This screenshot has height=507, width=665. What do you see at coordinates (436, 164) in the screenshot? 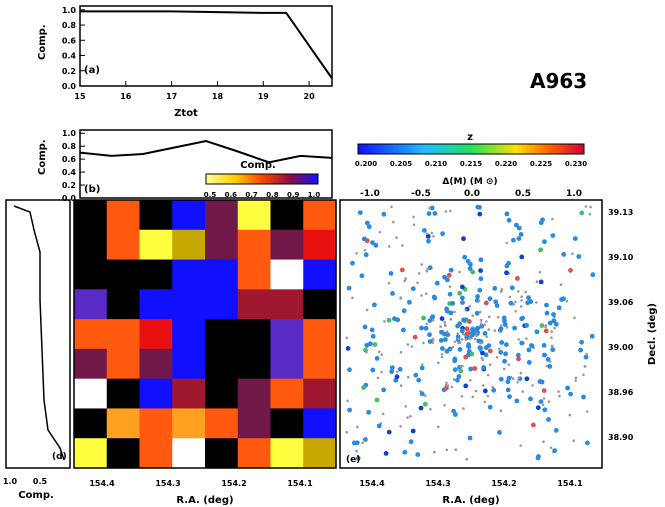
I see `z-colorbar-tick: 0.210` at bounding box center [436, 164].